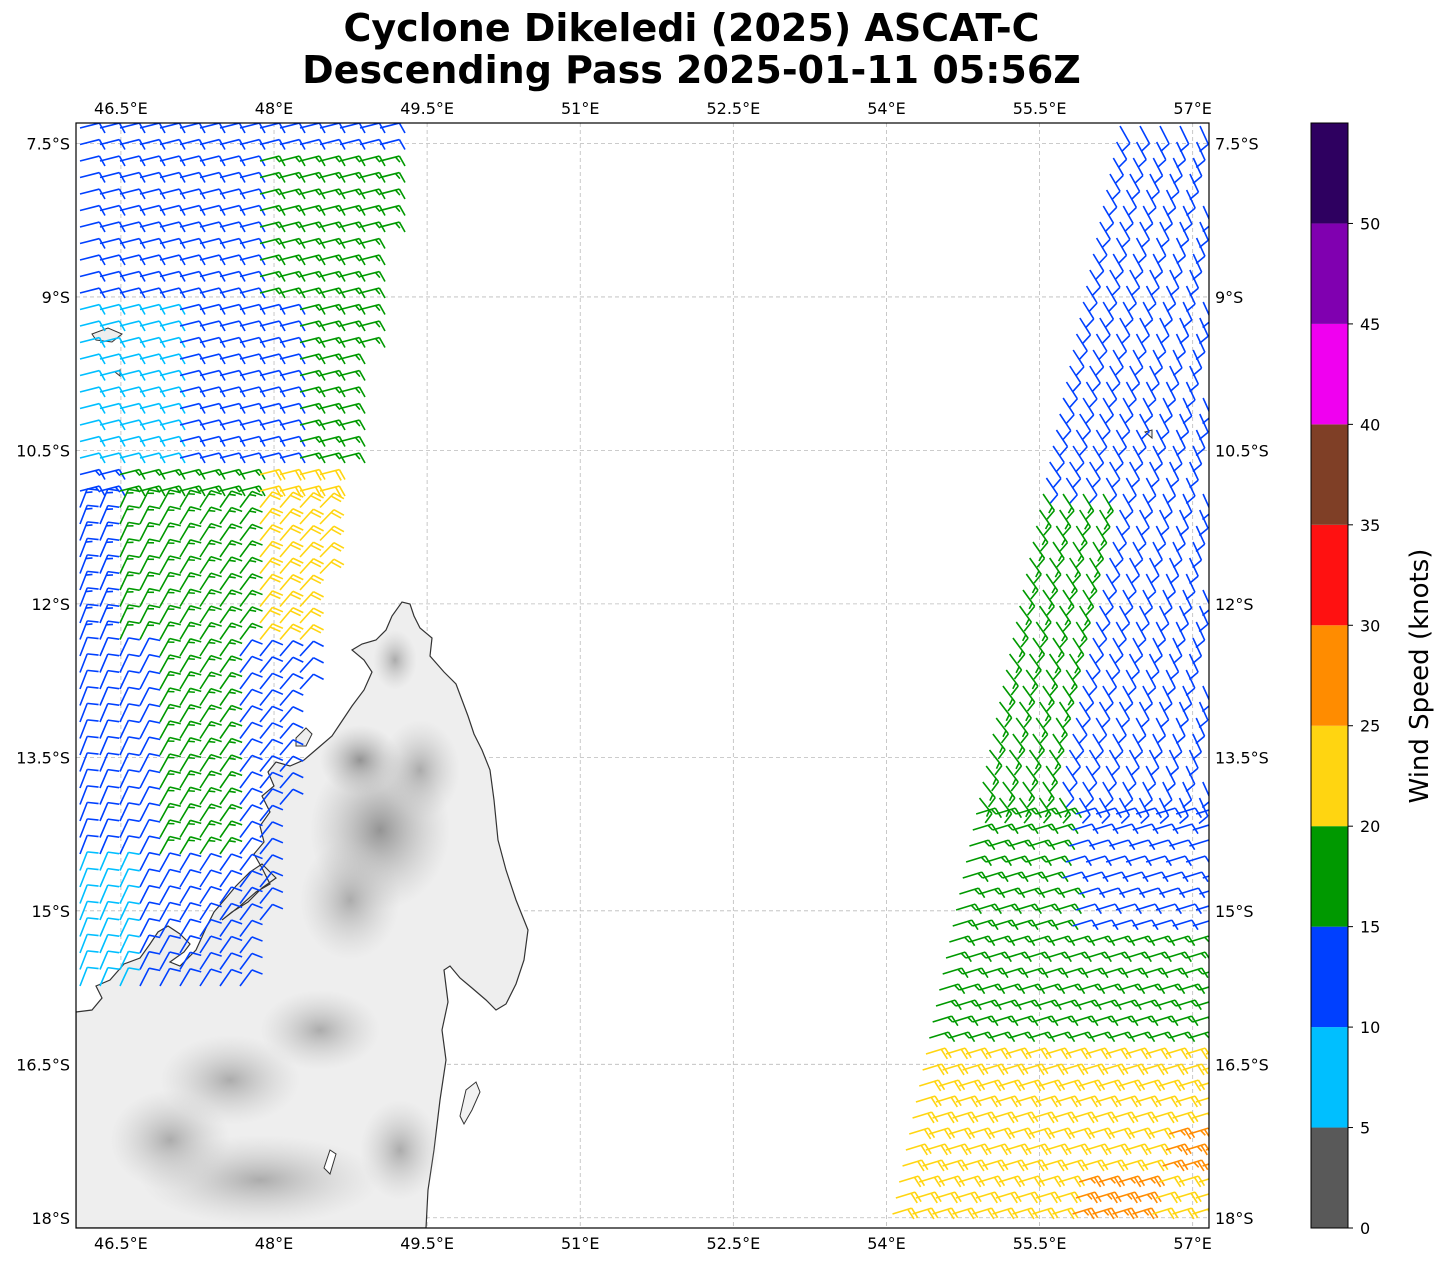  Describe the element at coordinates (653, 108) in the screenshot. I see `longitude-labels-top: 46.5°E 48°E 49.5°E 51°E 52.5°E 54°E 55.5°E 57°E` at that location.